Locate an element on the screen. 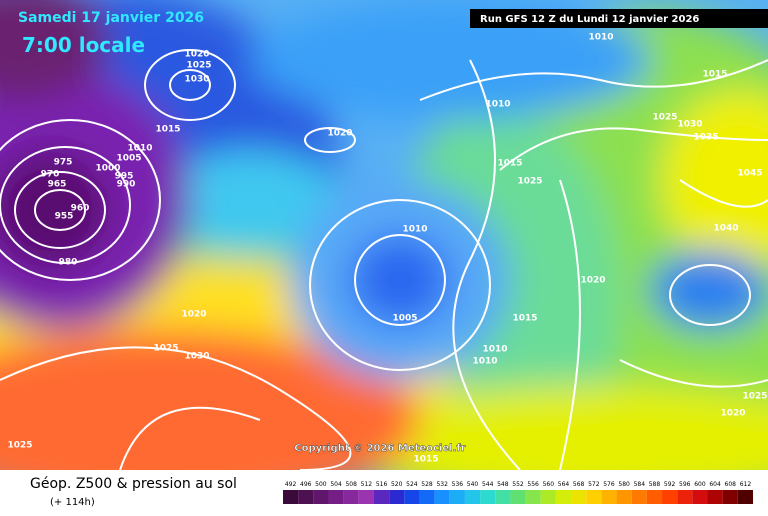 The height and width of the screenshot is (516, 768). scale-label: 496 is located at coordinates (306, 484).